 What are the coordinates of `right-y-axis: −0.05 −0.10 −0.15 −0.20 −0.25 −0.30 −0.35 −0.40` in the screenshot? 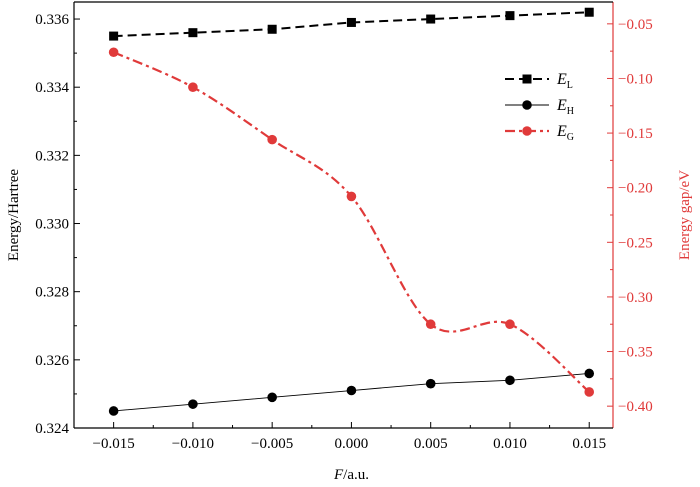 It's located at (630, 215).